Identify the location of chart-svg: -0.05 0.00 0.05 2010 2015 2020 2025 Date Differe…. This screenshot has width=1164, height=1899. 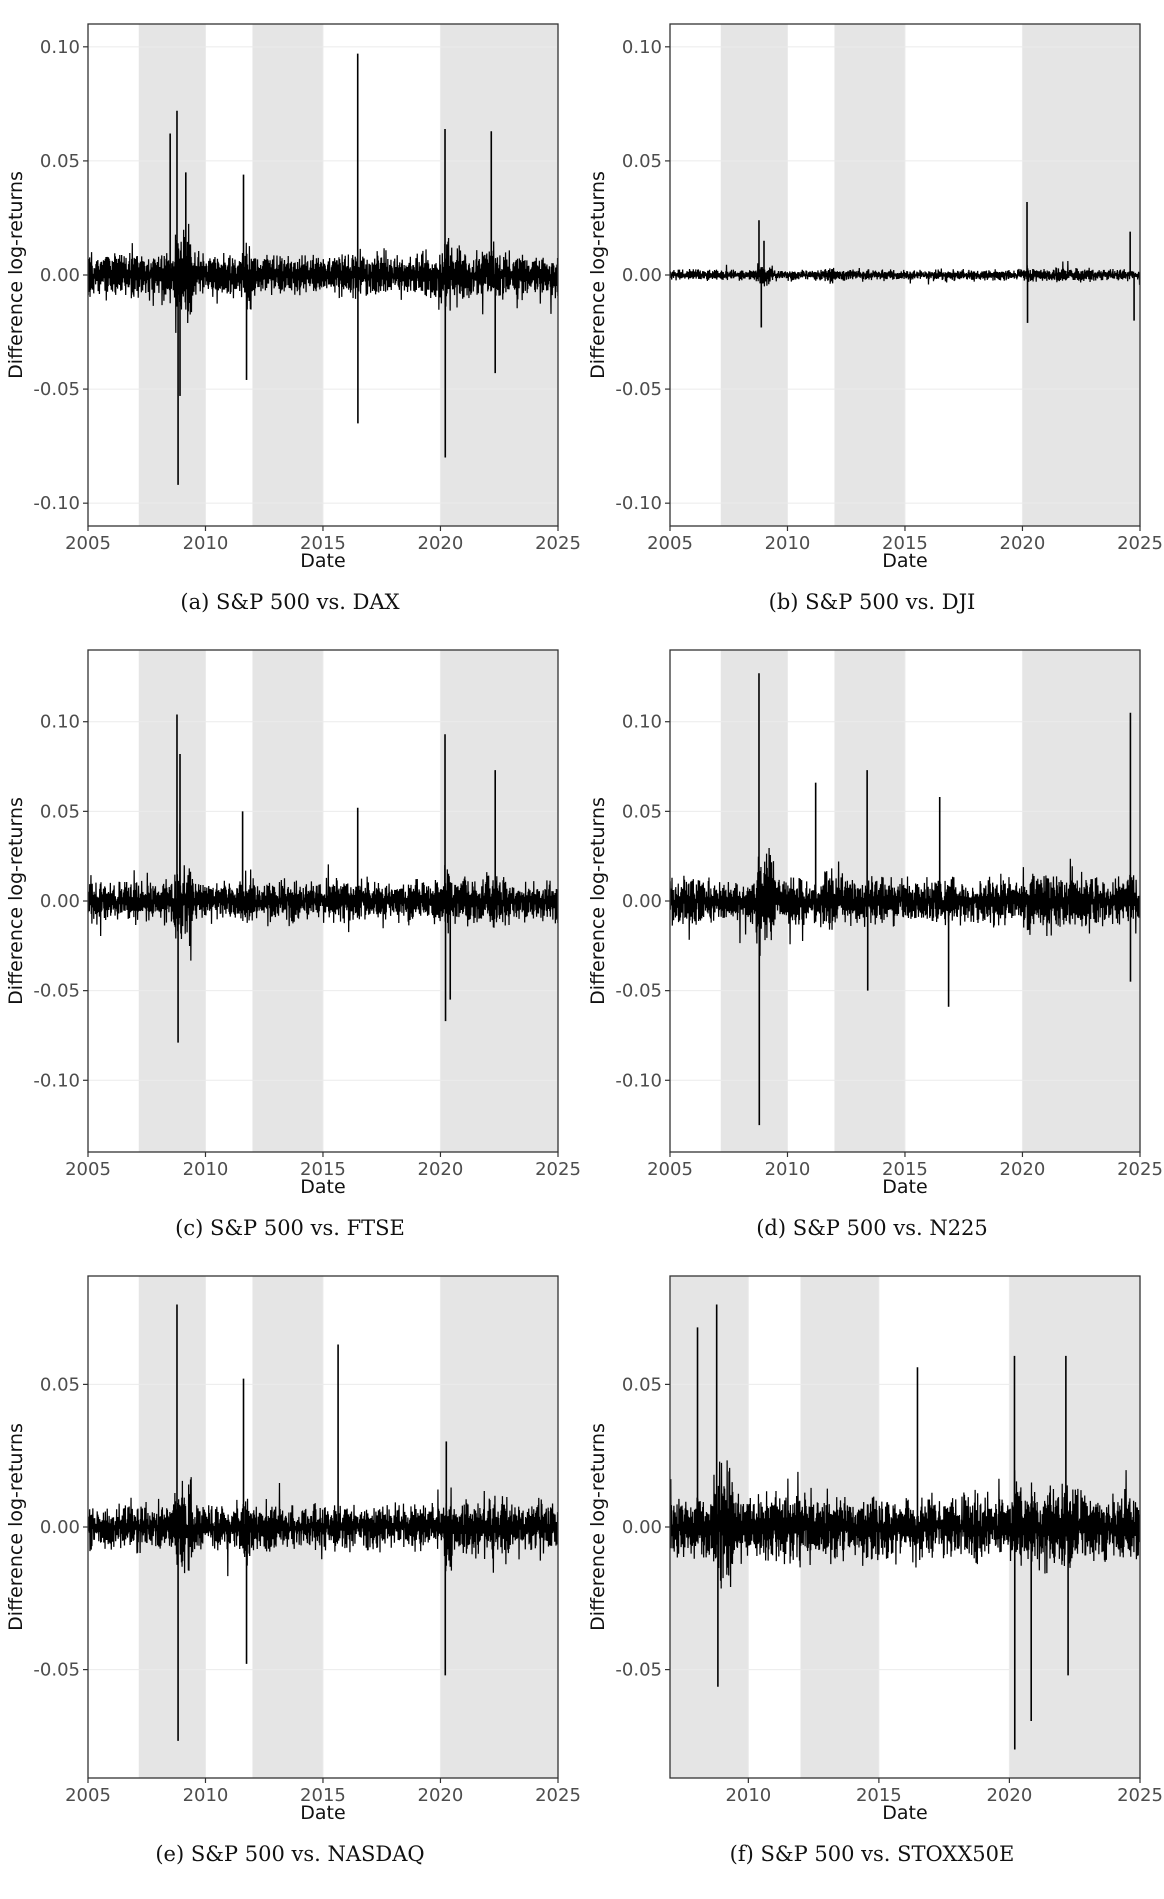
(875, 1549).